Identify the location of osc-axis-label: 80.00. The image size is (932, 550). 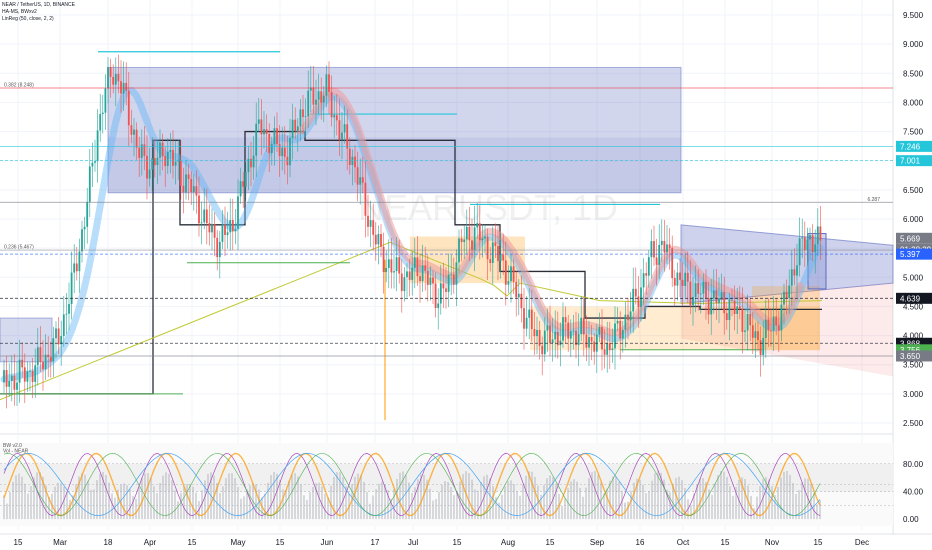
(913, 464).